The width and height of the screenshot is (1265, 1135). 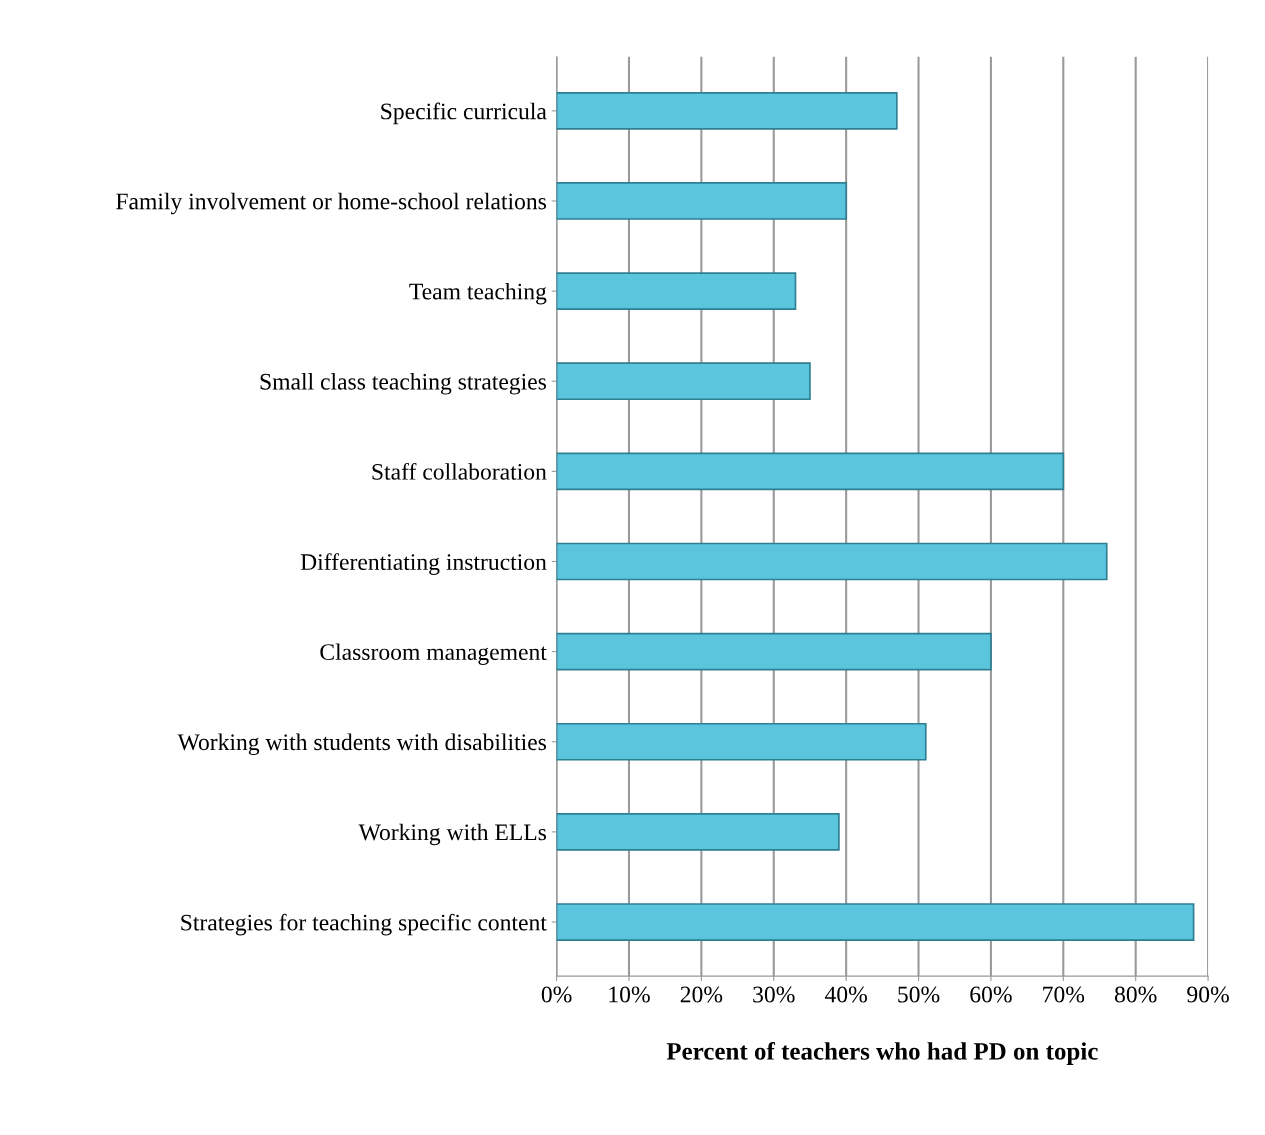 I want to click on x-tick-label: 90%, so click(x=1208, y=994).